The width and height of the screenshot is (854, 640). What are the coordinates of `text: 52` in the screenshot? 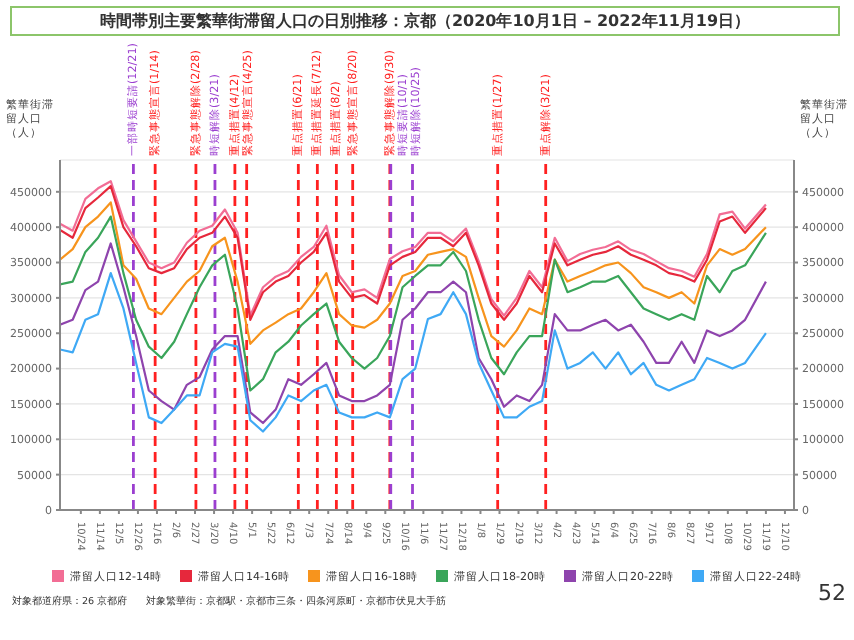 It's located at (832, 593).